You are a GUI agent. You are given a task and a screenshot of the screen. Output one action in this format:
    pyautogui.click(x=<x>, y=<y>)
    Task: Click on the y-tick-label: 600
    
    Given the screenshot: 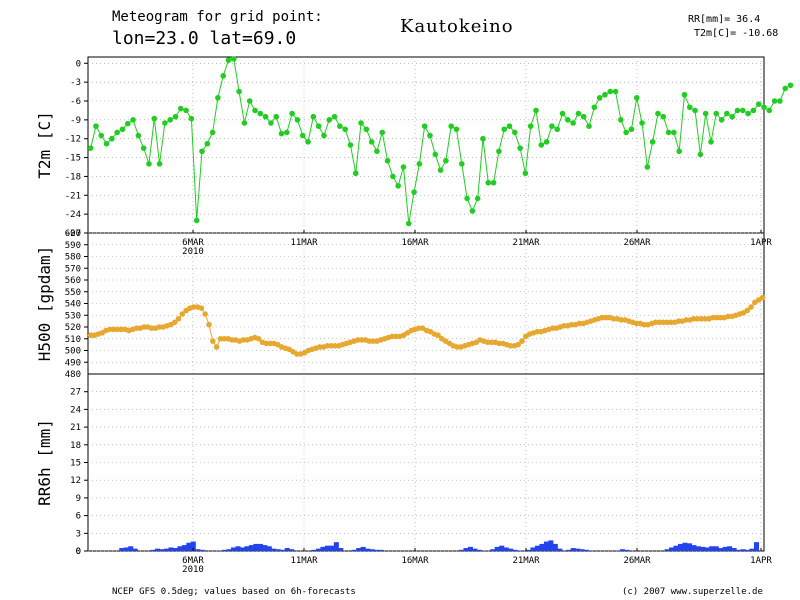 What is the action you would take?
    pyautogui.click(x=73, y=234)
    